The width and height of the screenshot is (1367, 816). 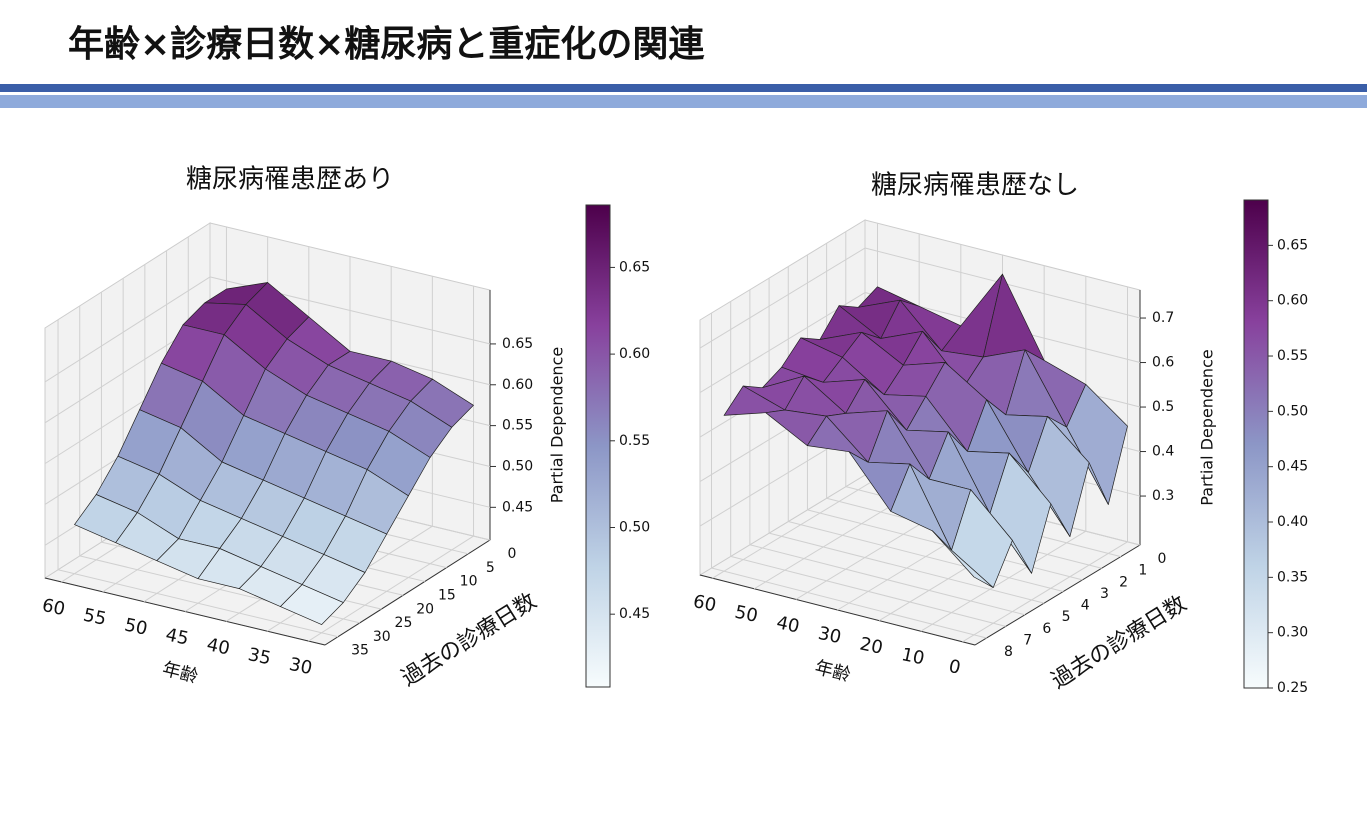 What do you see at coordinates (404, 623) in the screenshot?
I see `y-tick-label: 25` at bounding box center [404, 623].